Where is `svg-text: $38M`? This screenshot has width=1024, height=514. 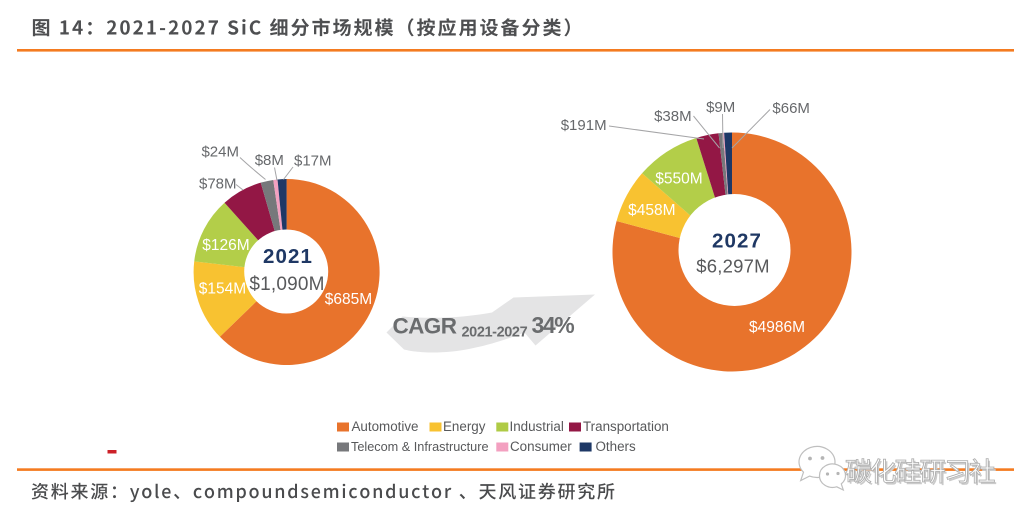 svg-text: $38M is located at coordinates (673, 116).